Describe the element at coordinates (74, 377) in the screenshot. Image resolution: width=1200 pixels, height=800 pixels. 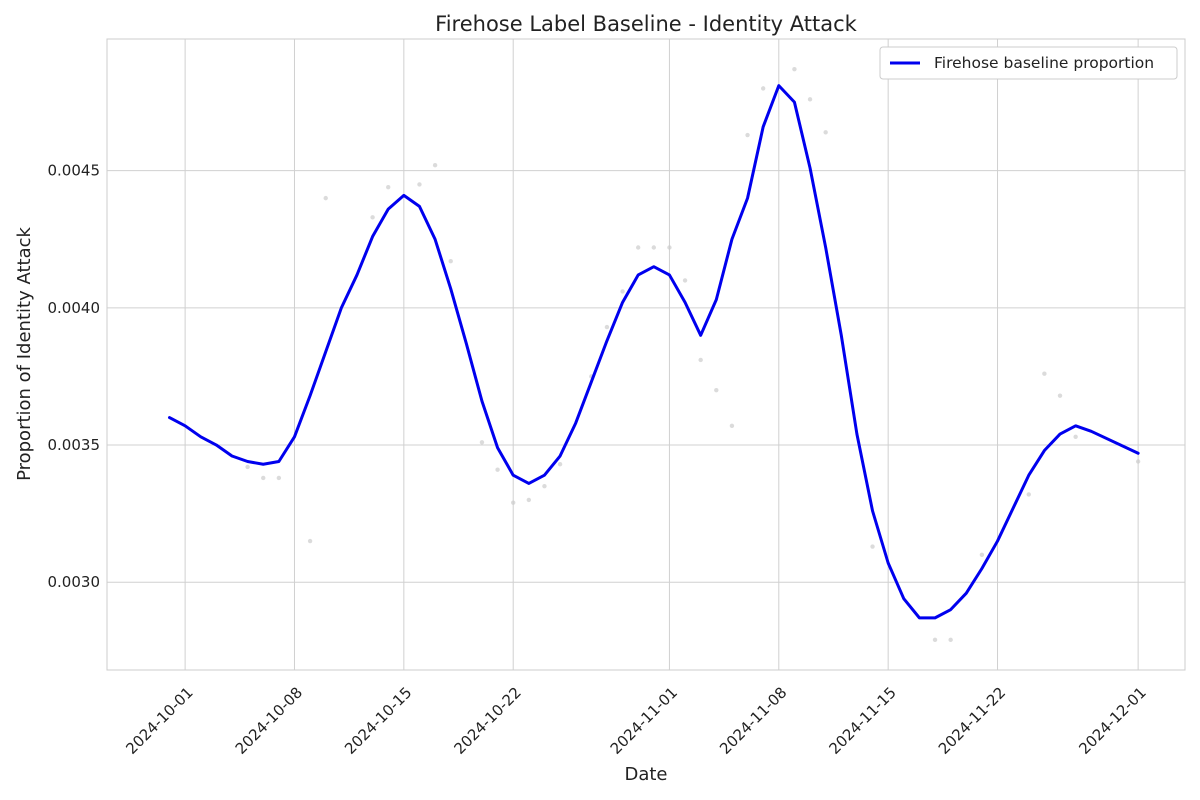
I see `y-tick-labels: 0.0030 0.0035 0.0040 0.0045` at that location.